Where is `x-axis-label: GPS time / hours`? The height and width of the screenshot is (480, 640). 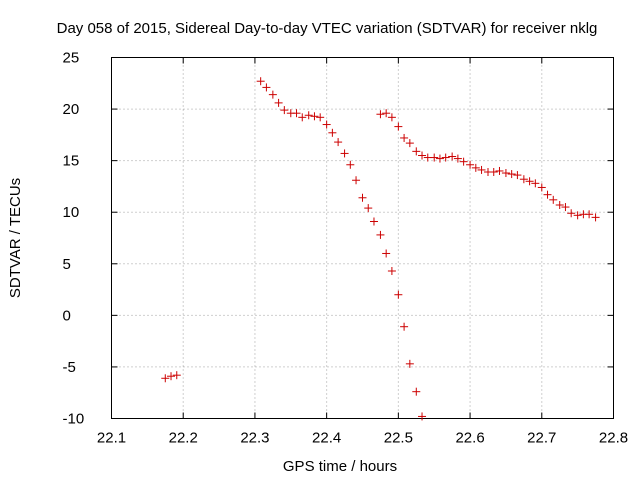 x-axis-label: GPS time / hours is located at coordinates (340, 466).